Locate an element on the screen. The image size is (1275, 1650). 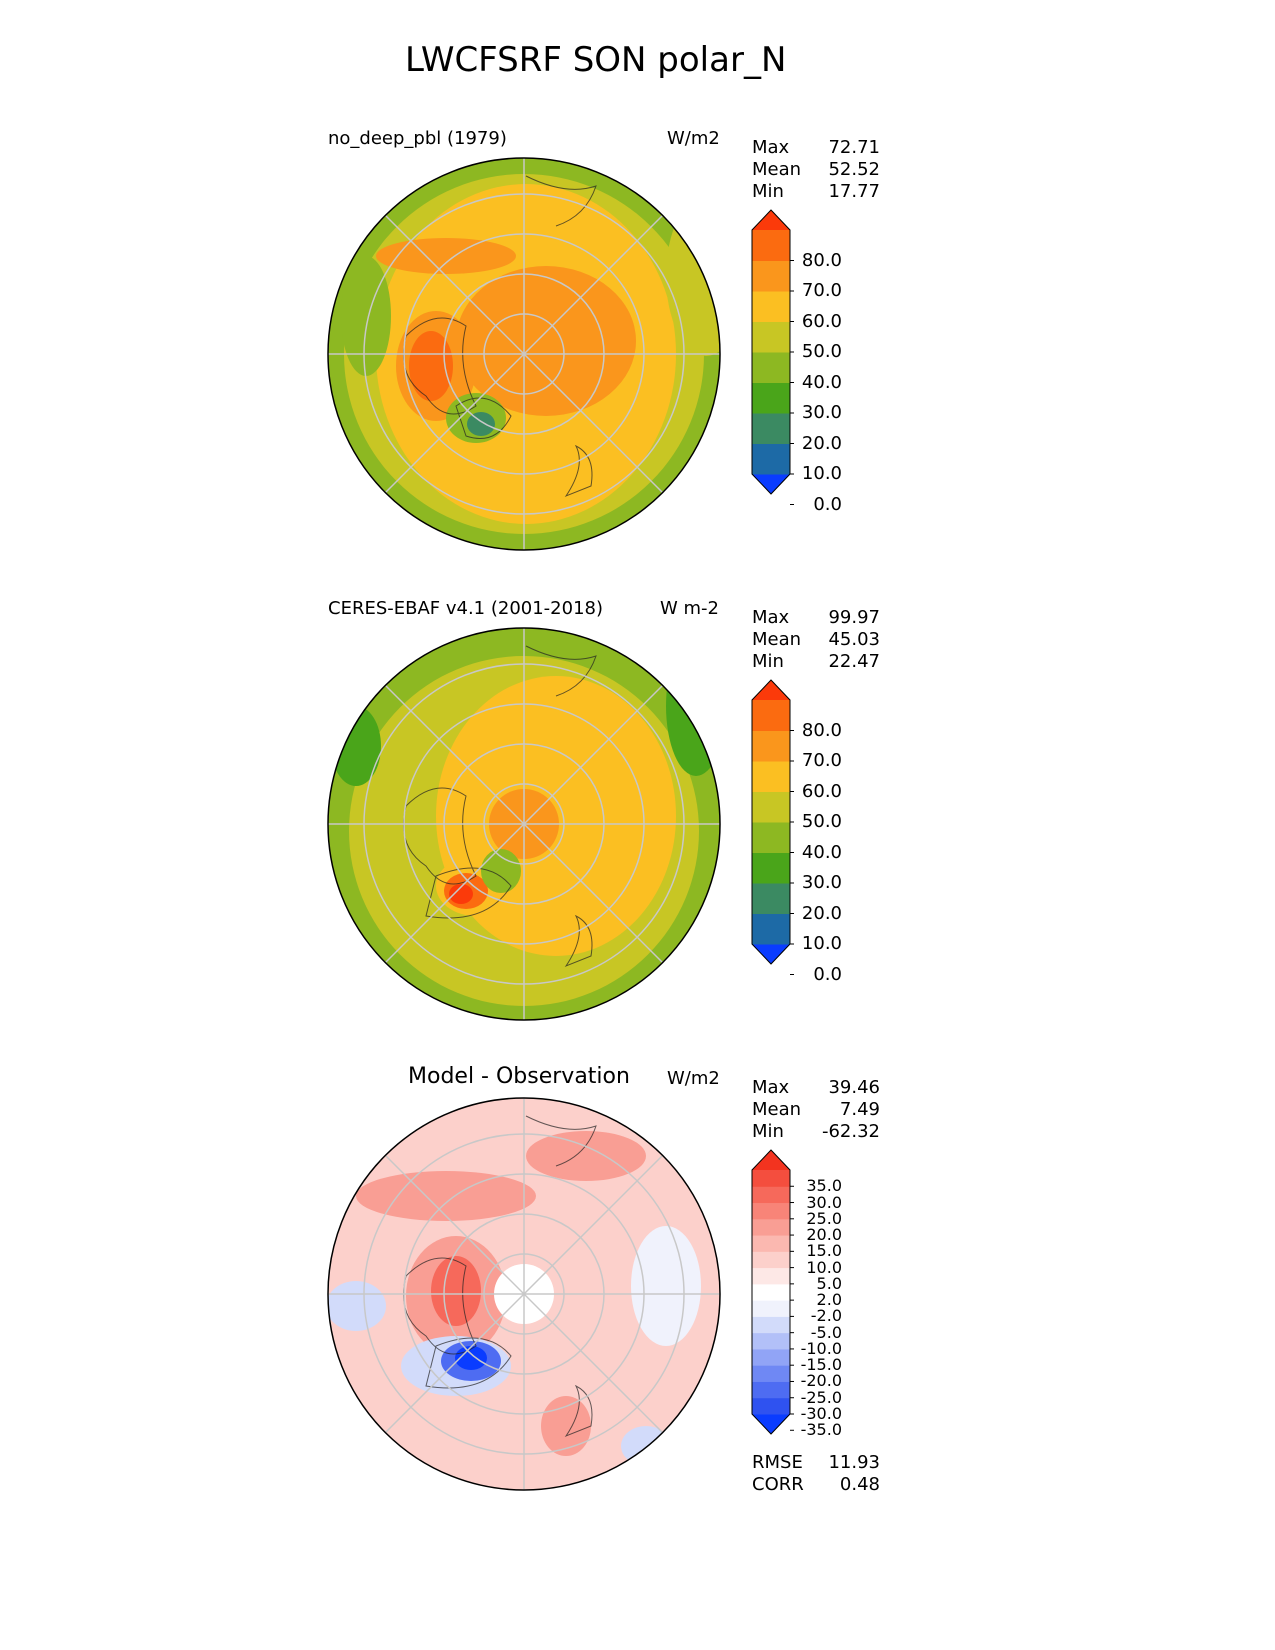
panel3-units: W/m2 is located at coordinates (693, 1078).